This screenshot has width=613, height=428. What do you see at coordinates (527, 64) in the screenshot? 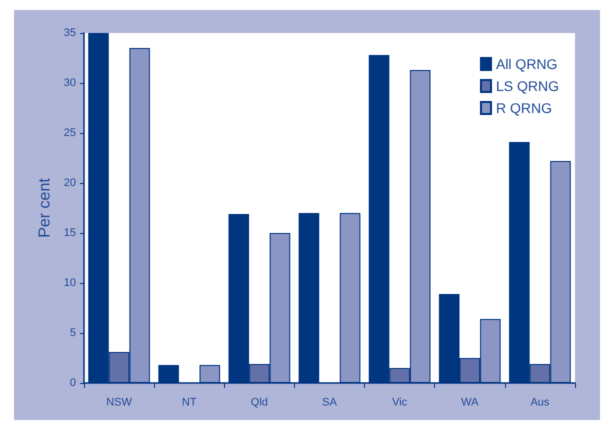
I see `legend-label: All QRNG` at bounding box center [527, 64].